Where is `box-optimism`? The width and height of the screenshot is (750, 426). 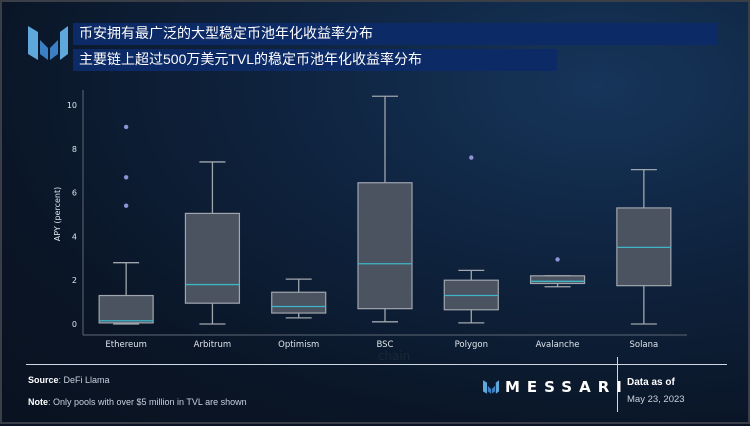 box-optimism is located at coordinates (299, 302).